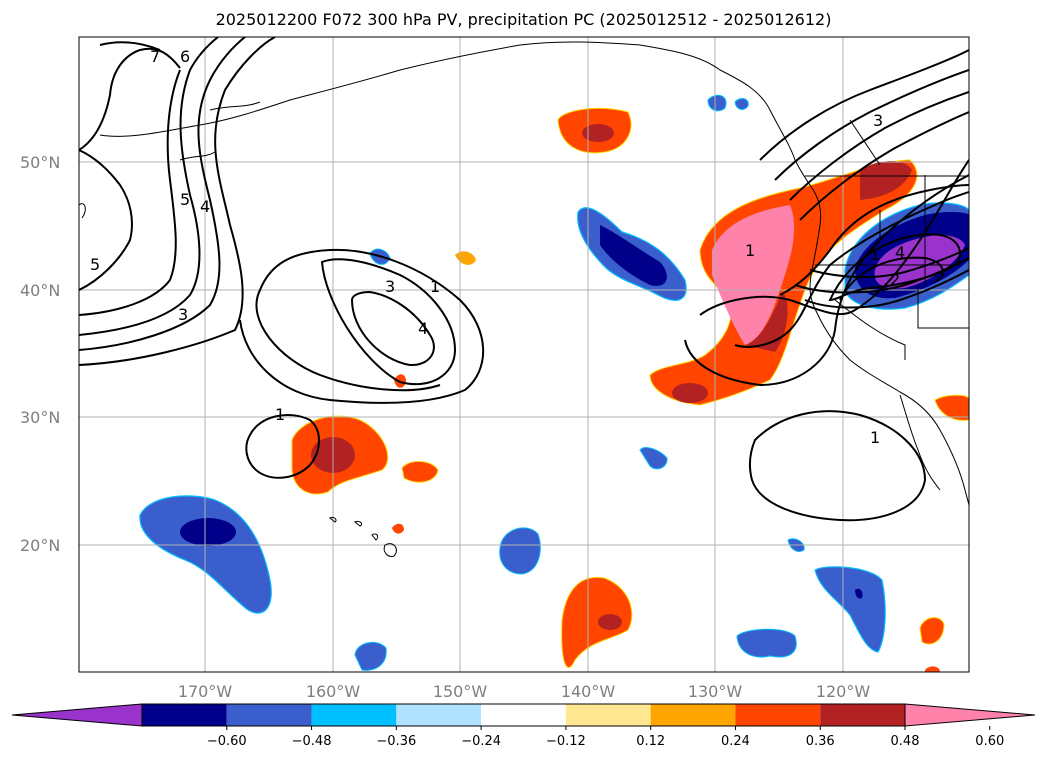  What do you see at coordinates (820, 741) in the screenshot?
I see `colorbar-tick-label: 0.36` at bounding box center [820, 741].